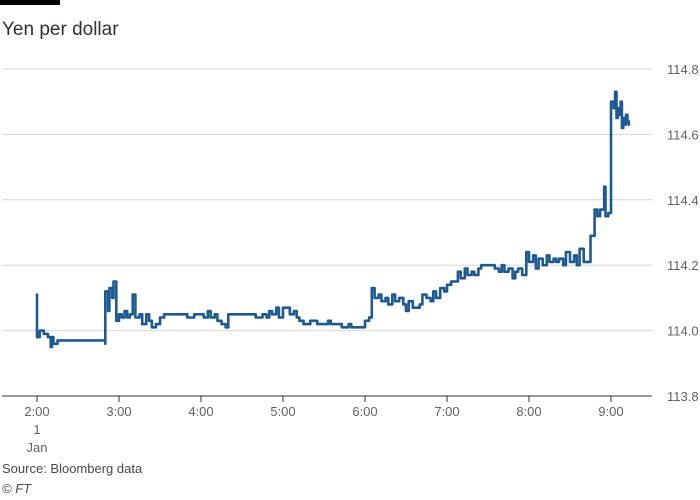 The width and height of the screenshot is (700, 500). I want to click on y-tick-label: 114.4, so click(683, 200).